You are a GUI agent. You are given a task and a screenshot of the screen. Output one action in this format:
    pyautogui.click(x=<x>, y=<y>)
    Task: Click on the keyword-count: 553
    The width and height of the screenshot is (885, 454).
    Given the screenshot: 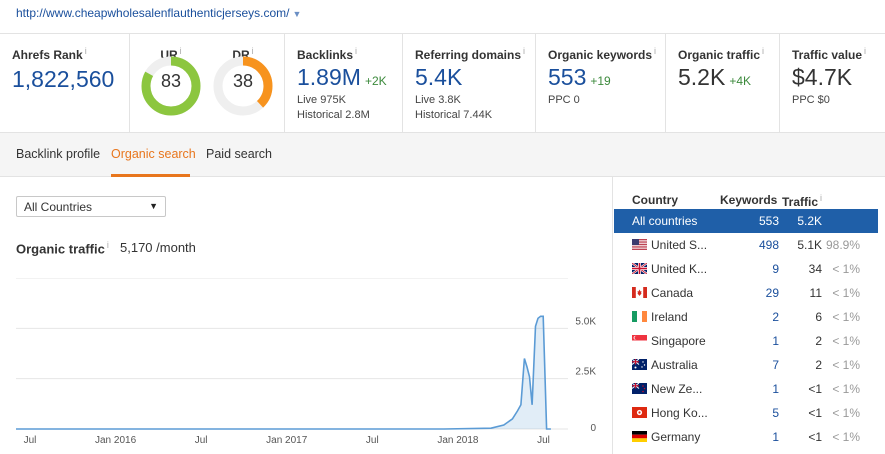 What is the action you would take?
    pyautogui.click(x=768, y=221)
    